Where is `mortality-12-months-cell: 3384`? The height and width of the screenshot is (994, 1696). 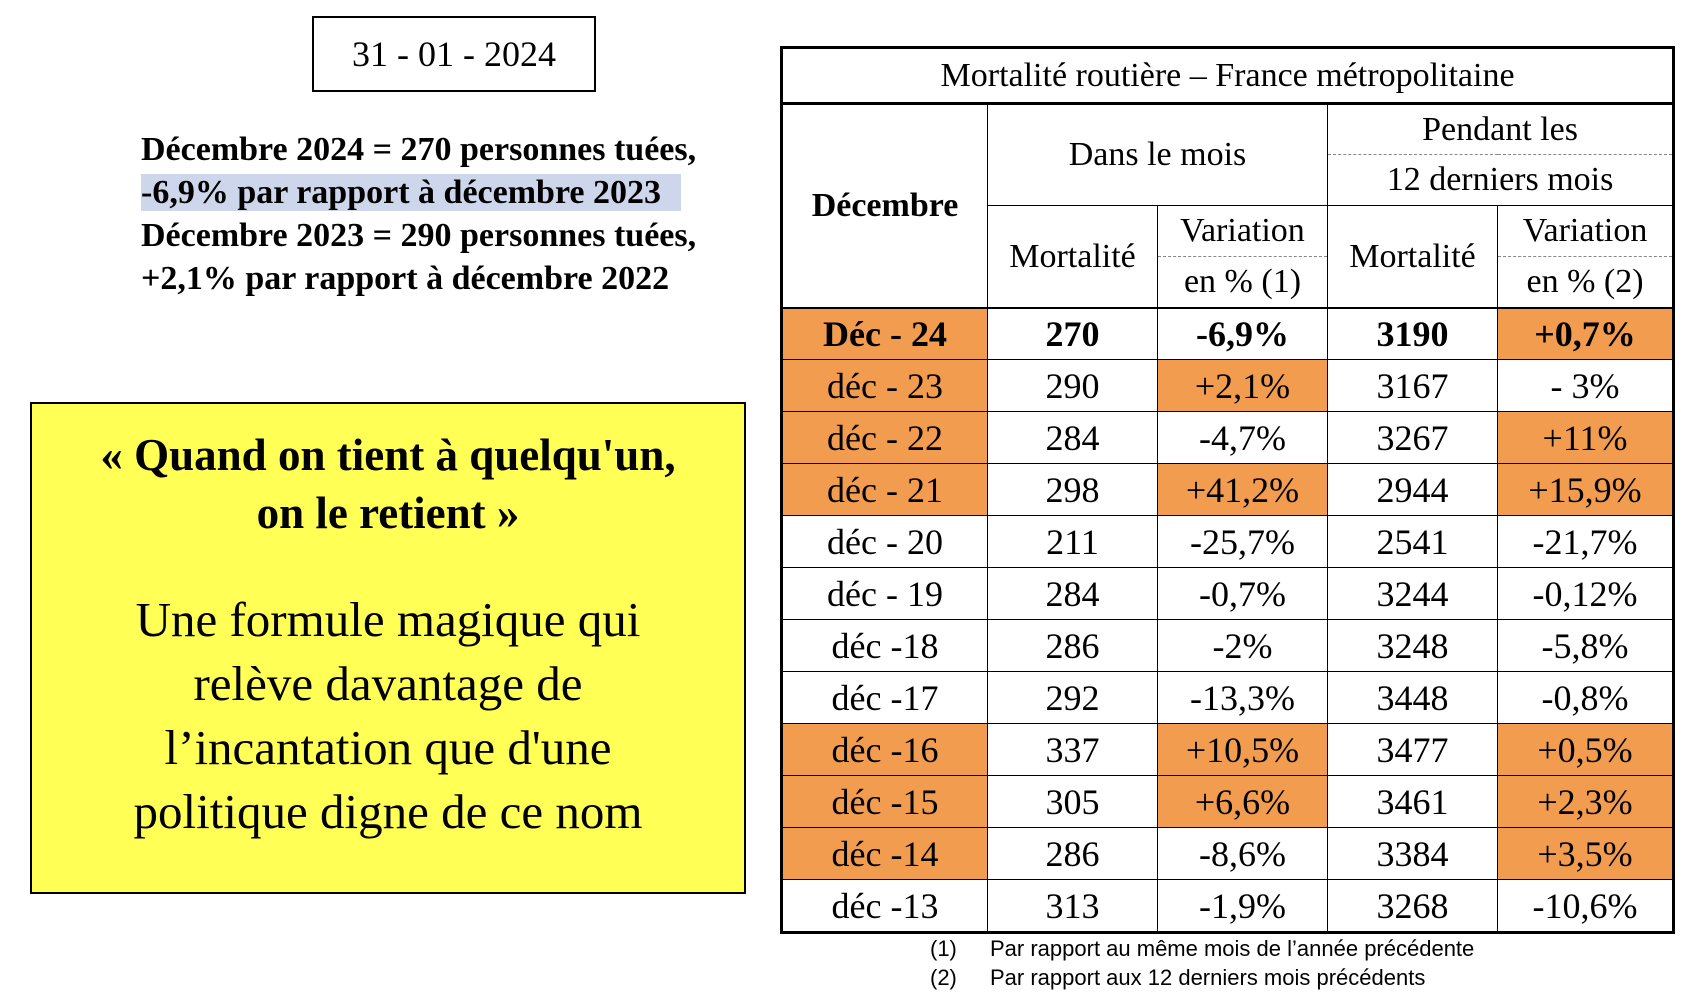
mortality-12-months-cell: 3384 is located at coordinates (1412, 853).